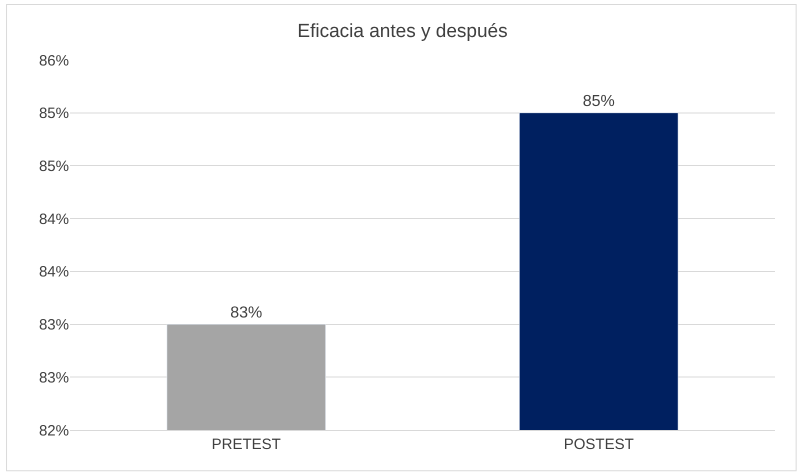  Describe the element at coordinates (598, 101) in the screenshot. I see `data-label: 85%` at that location.